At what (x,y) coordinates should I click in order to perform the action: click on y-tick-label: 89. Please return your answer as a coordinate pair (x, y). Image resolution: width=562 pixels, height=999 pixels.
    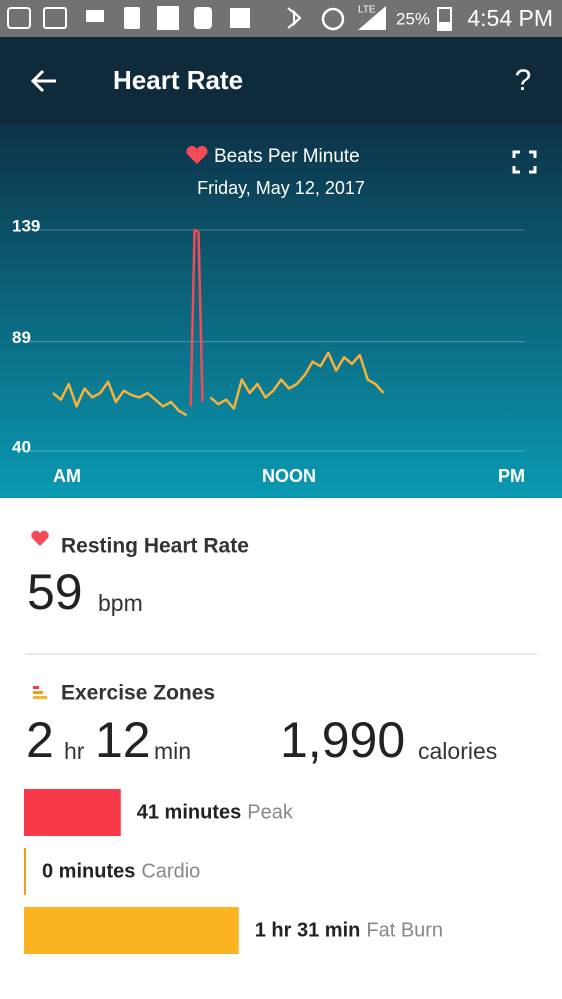
    Looking at the image, I should click on (21, 337).